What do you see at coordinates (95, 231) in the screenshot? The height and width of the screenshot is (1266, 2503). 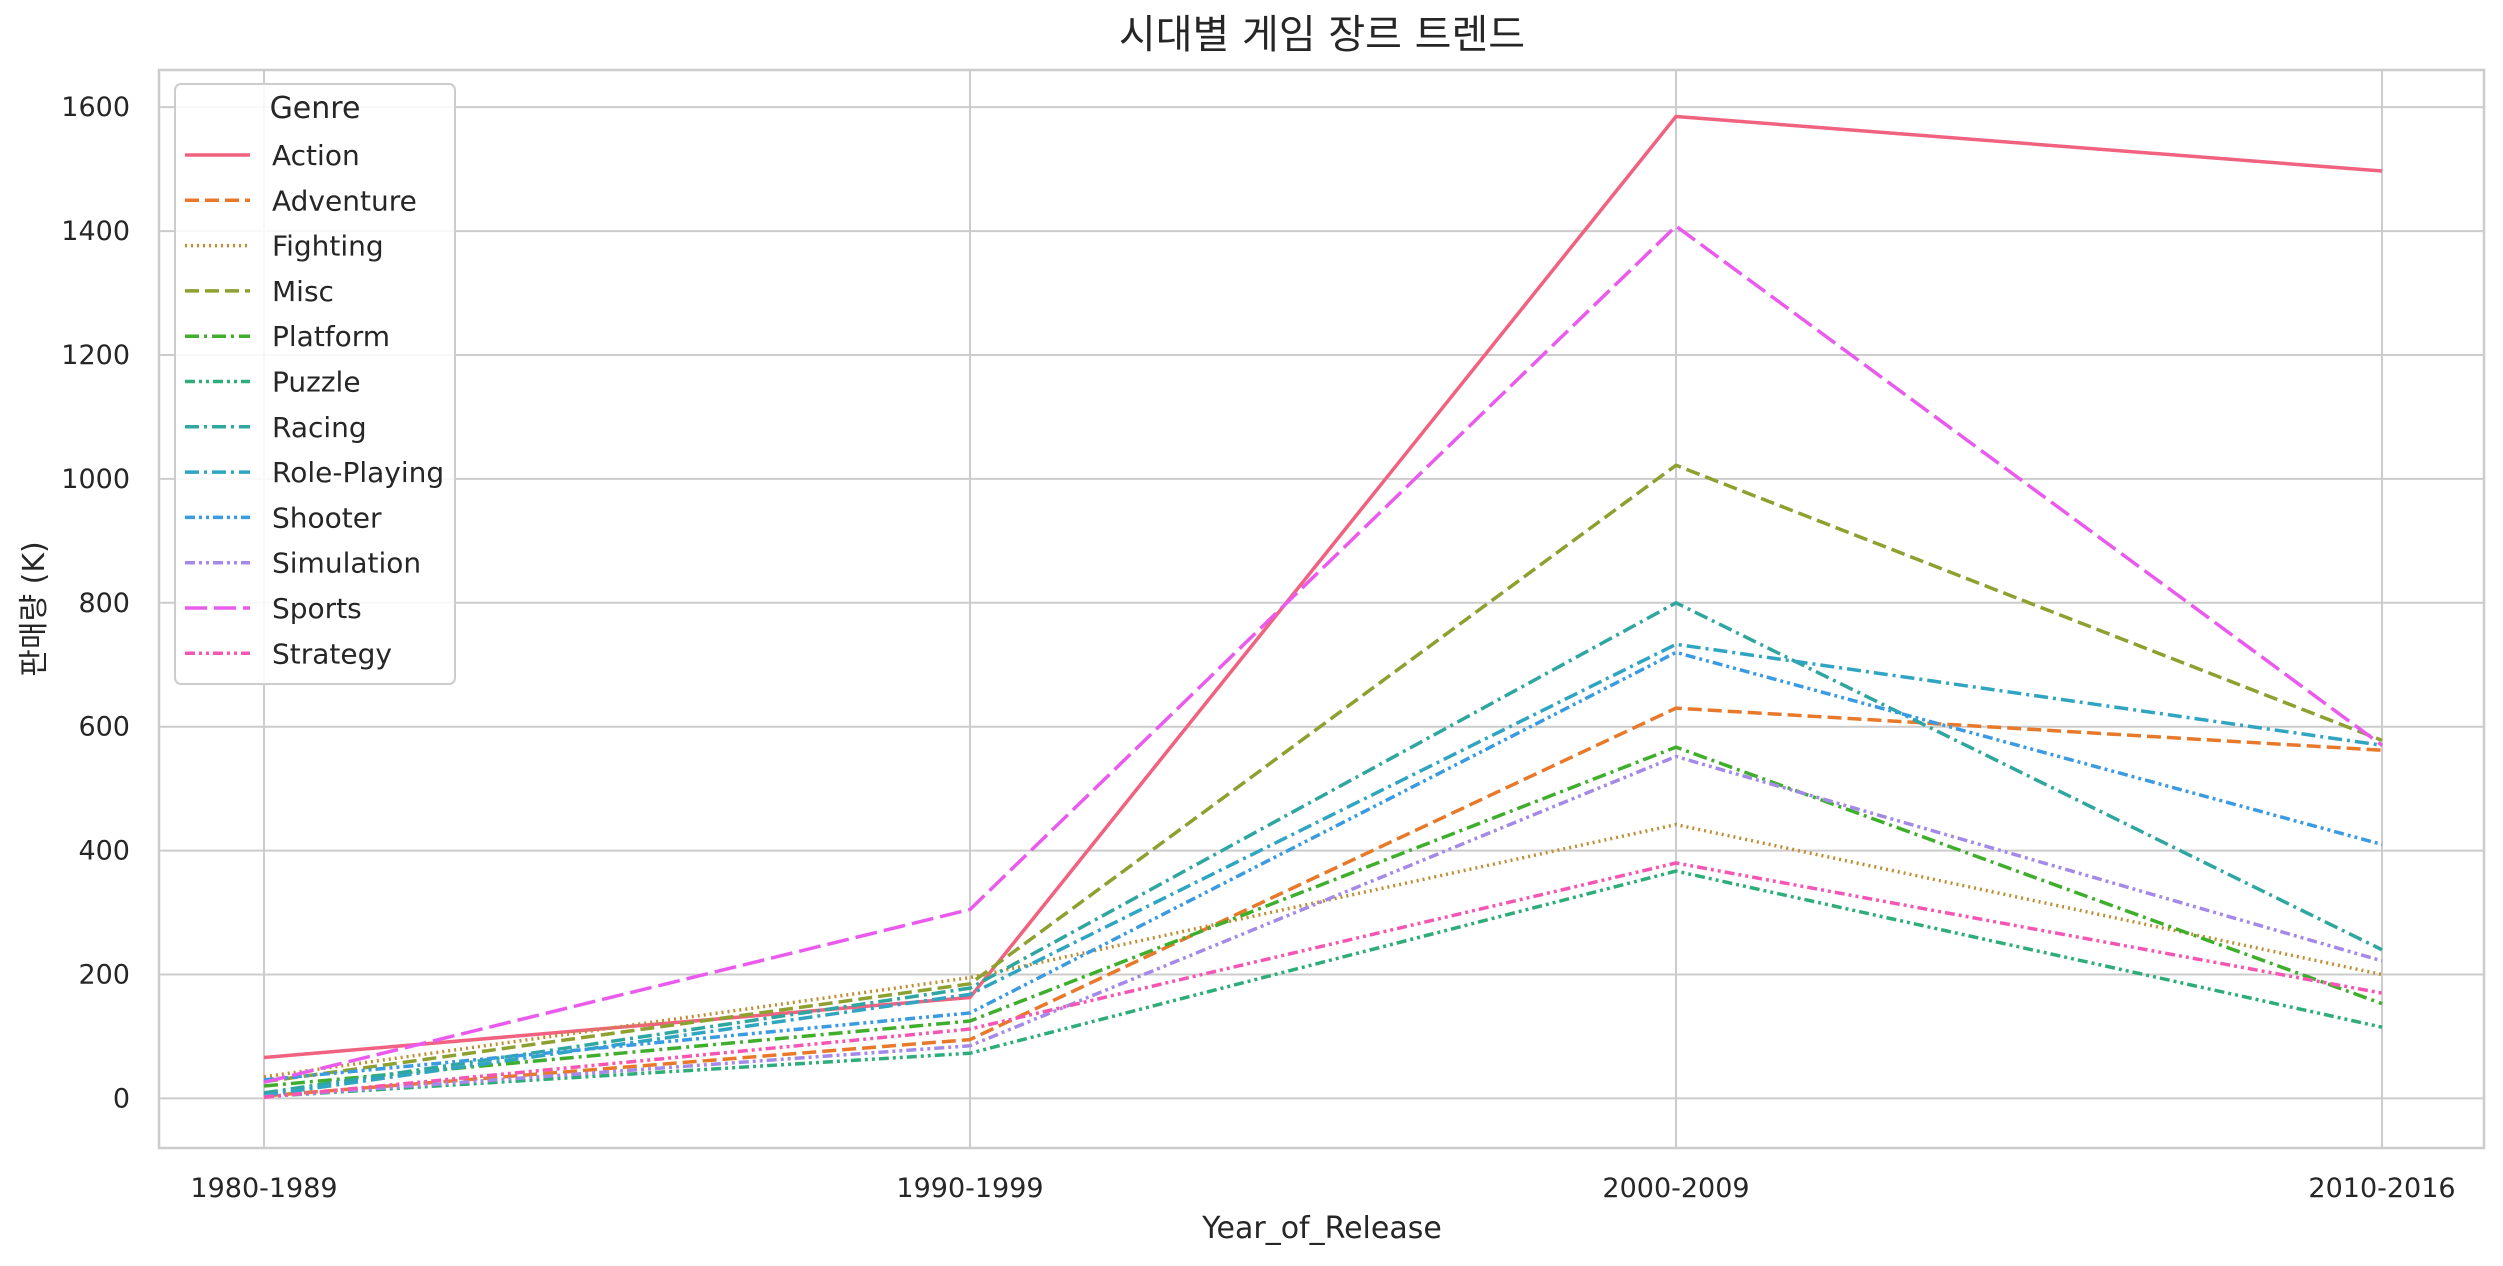 I see `y-tick-label: 1400` at bounding box center [95, 231].